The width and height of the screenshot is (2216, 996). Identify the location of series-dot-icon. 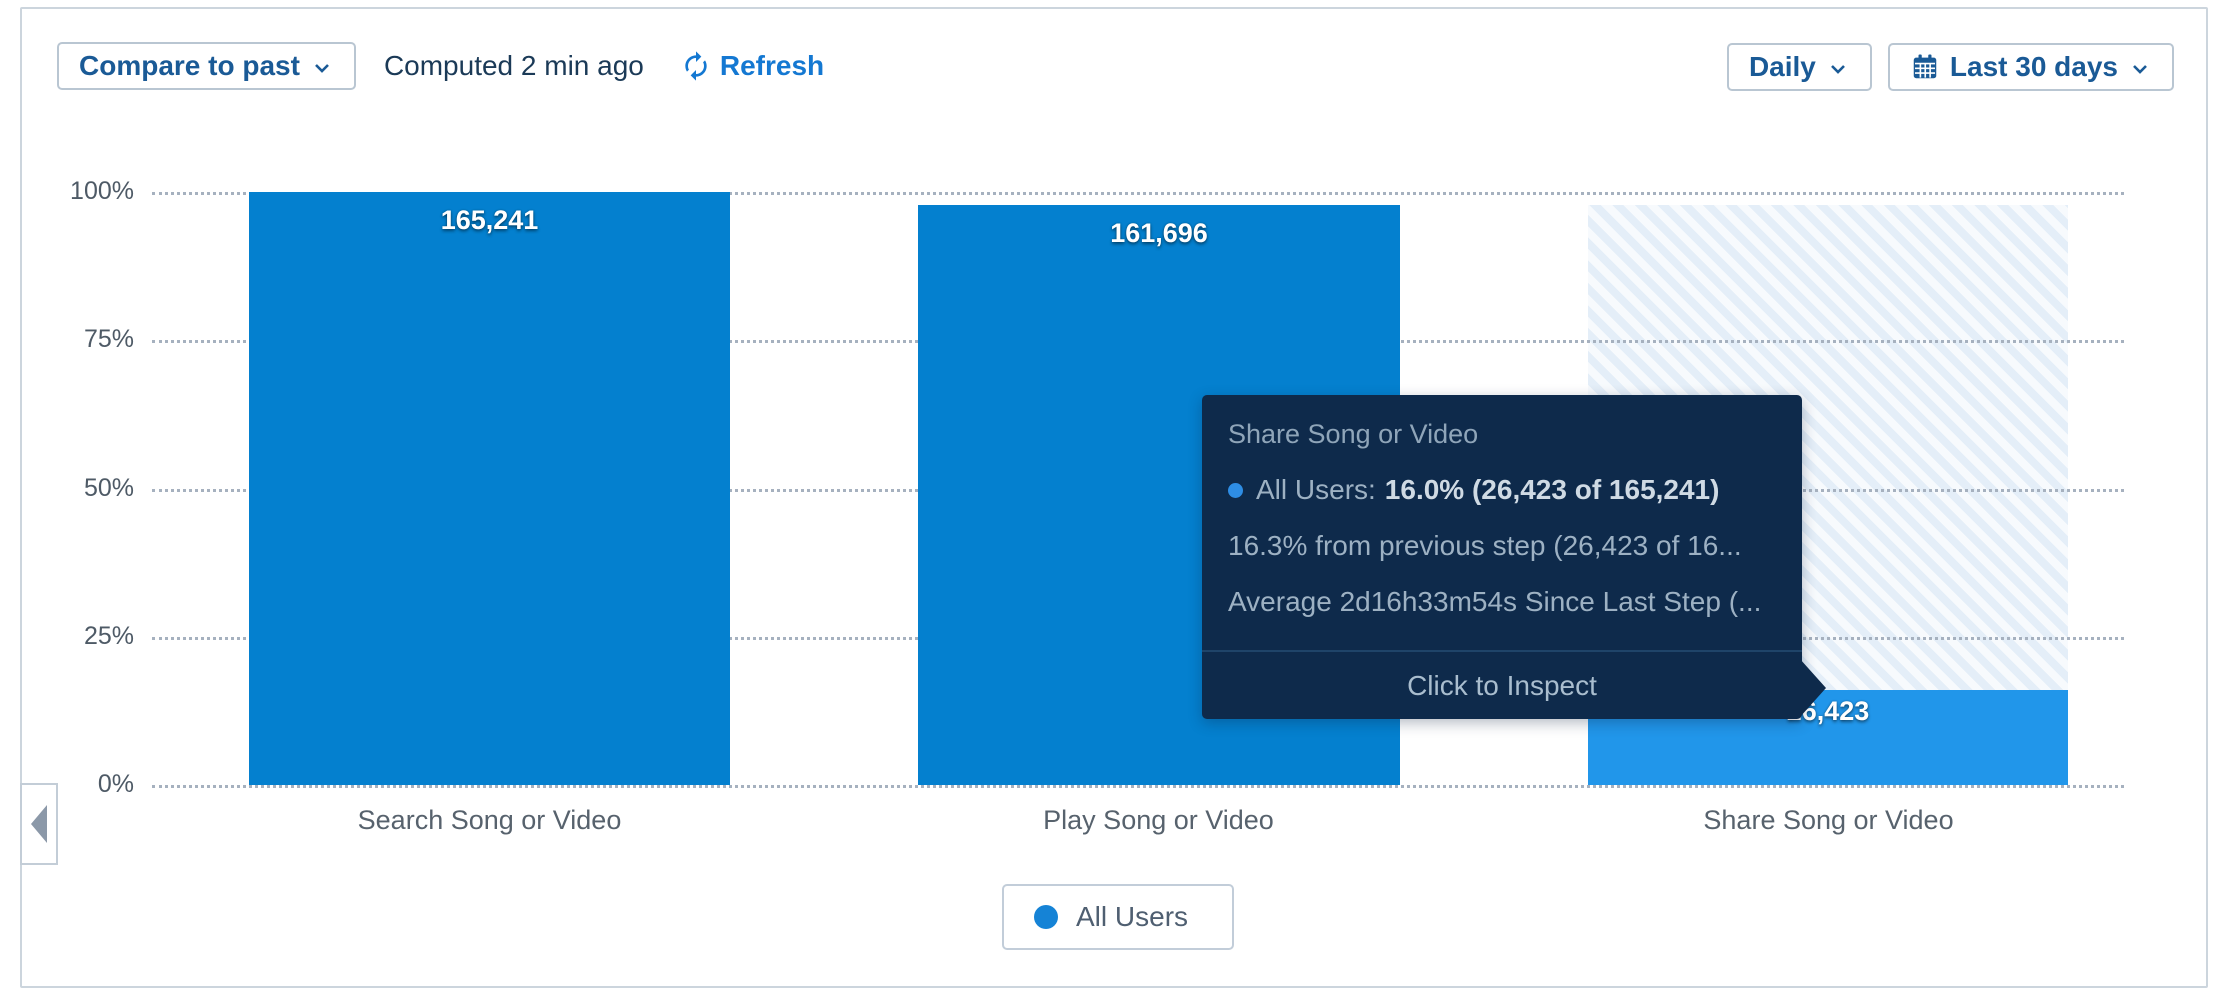
(1235, 490).